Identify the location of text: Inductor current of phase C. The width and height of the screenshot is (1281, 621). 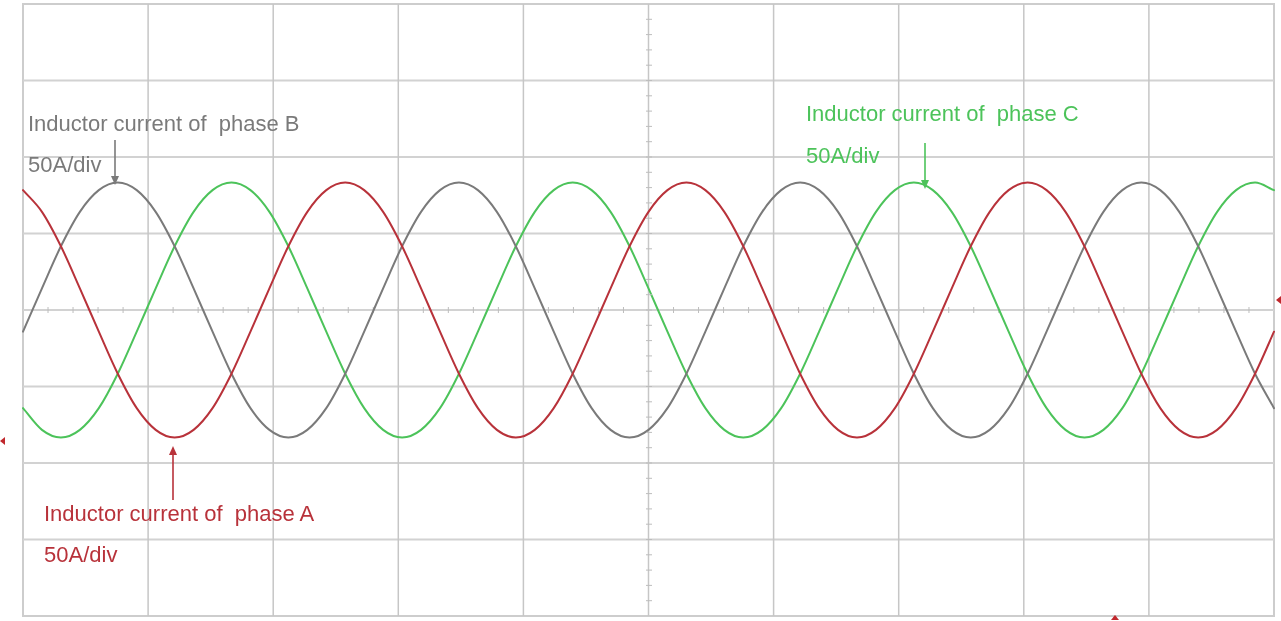
(942, 113).